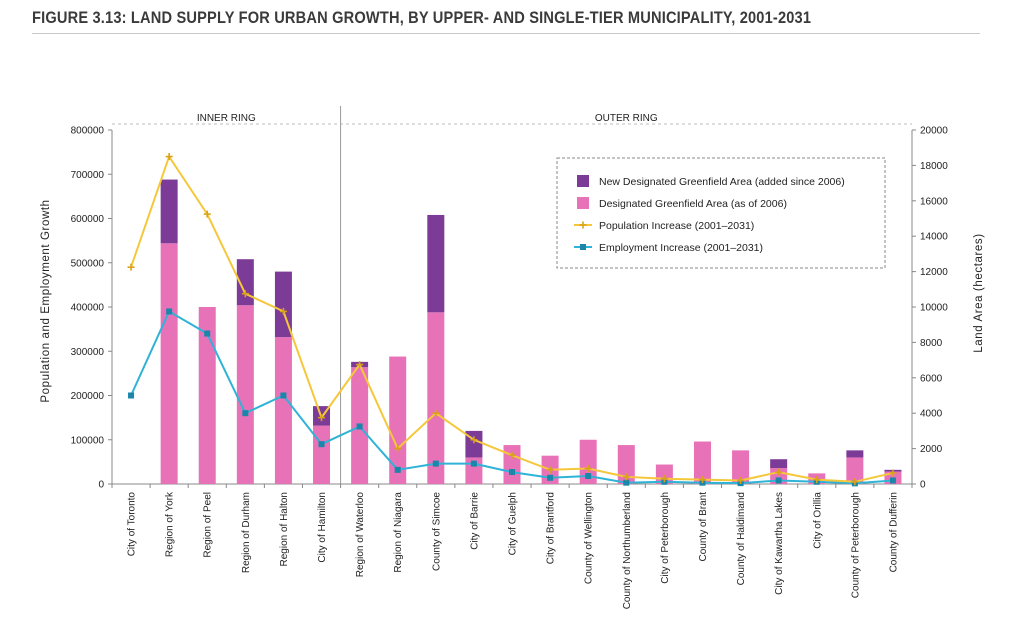 This screenshot has height=642, width=1024. I want to click on x-tick-label: County of Haldimand, so click(741, 538).